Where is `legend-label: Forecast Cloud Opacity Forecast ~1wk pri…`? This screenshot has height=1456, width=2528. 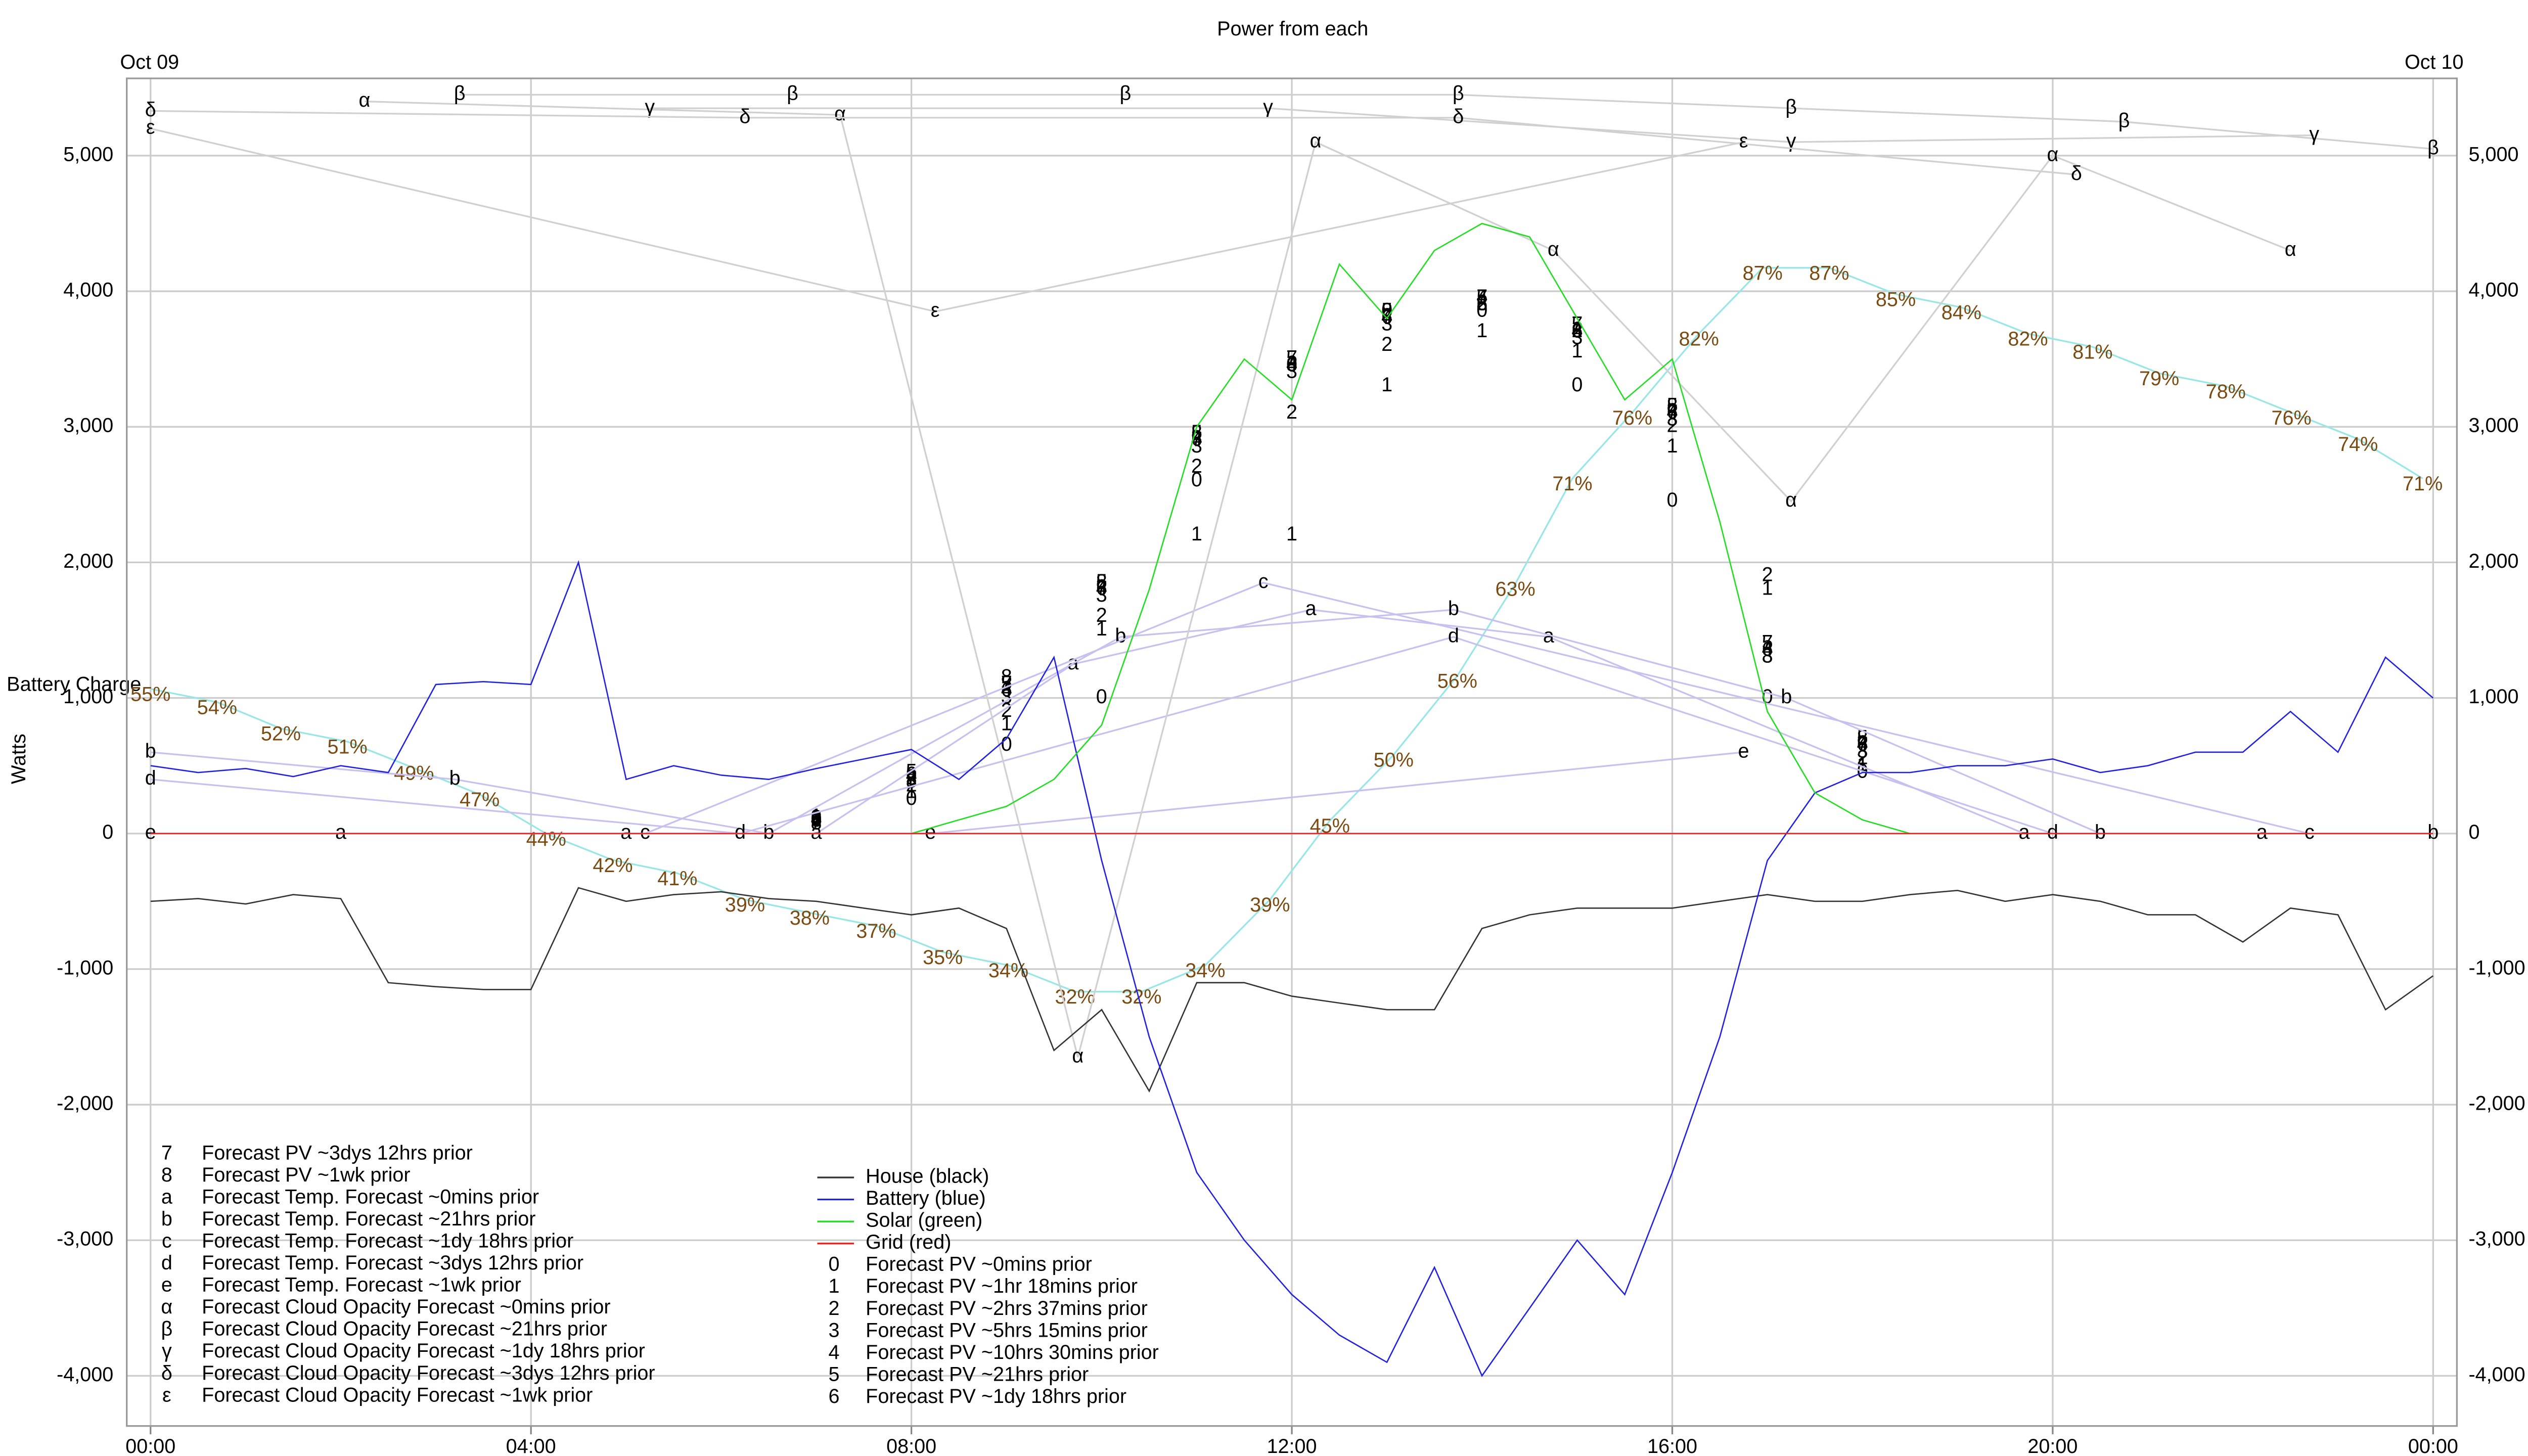
legend-label: Forecast Cloud Opacity Forecast ~1wk pri… is located at coordinates (398, 1395).